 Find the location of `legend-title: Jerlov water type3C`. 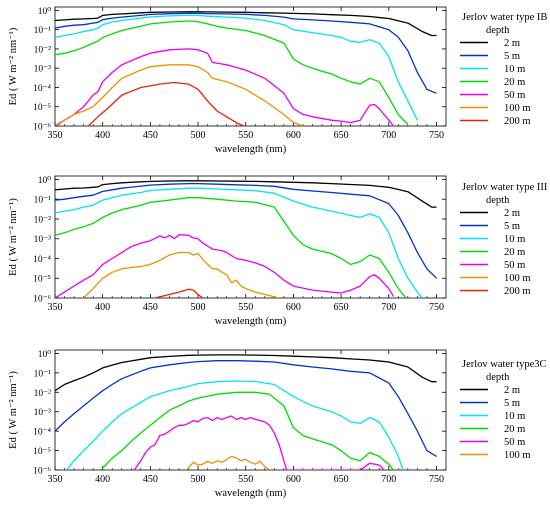

legend-title: Jerlov water type3C is located at coordinates (504, 364).